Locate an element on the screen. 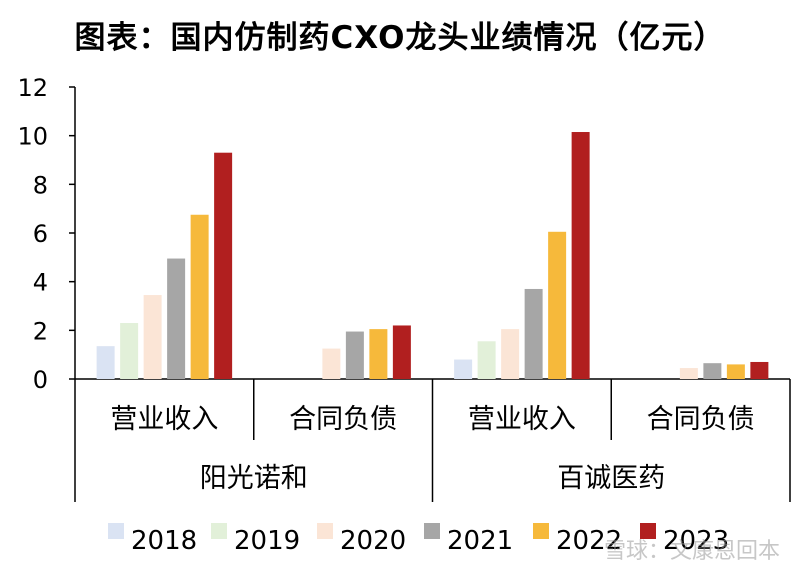 This screenshot has height=577, width=800. legend-label-2021: 2021 is located at coordinates (480, 541).